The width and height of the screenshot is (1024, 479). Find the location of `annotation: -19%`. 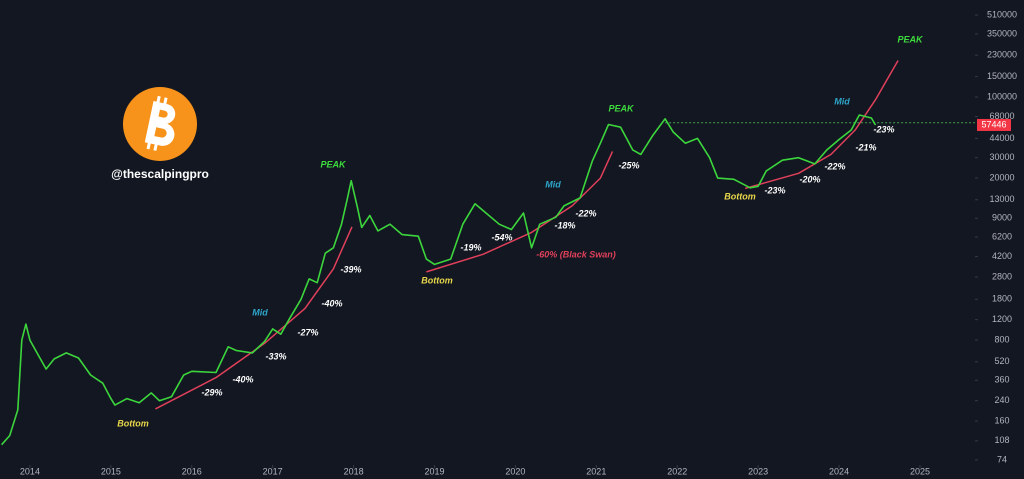

annotation: -19% is located at coordinates (470, 247).